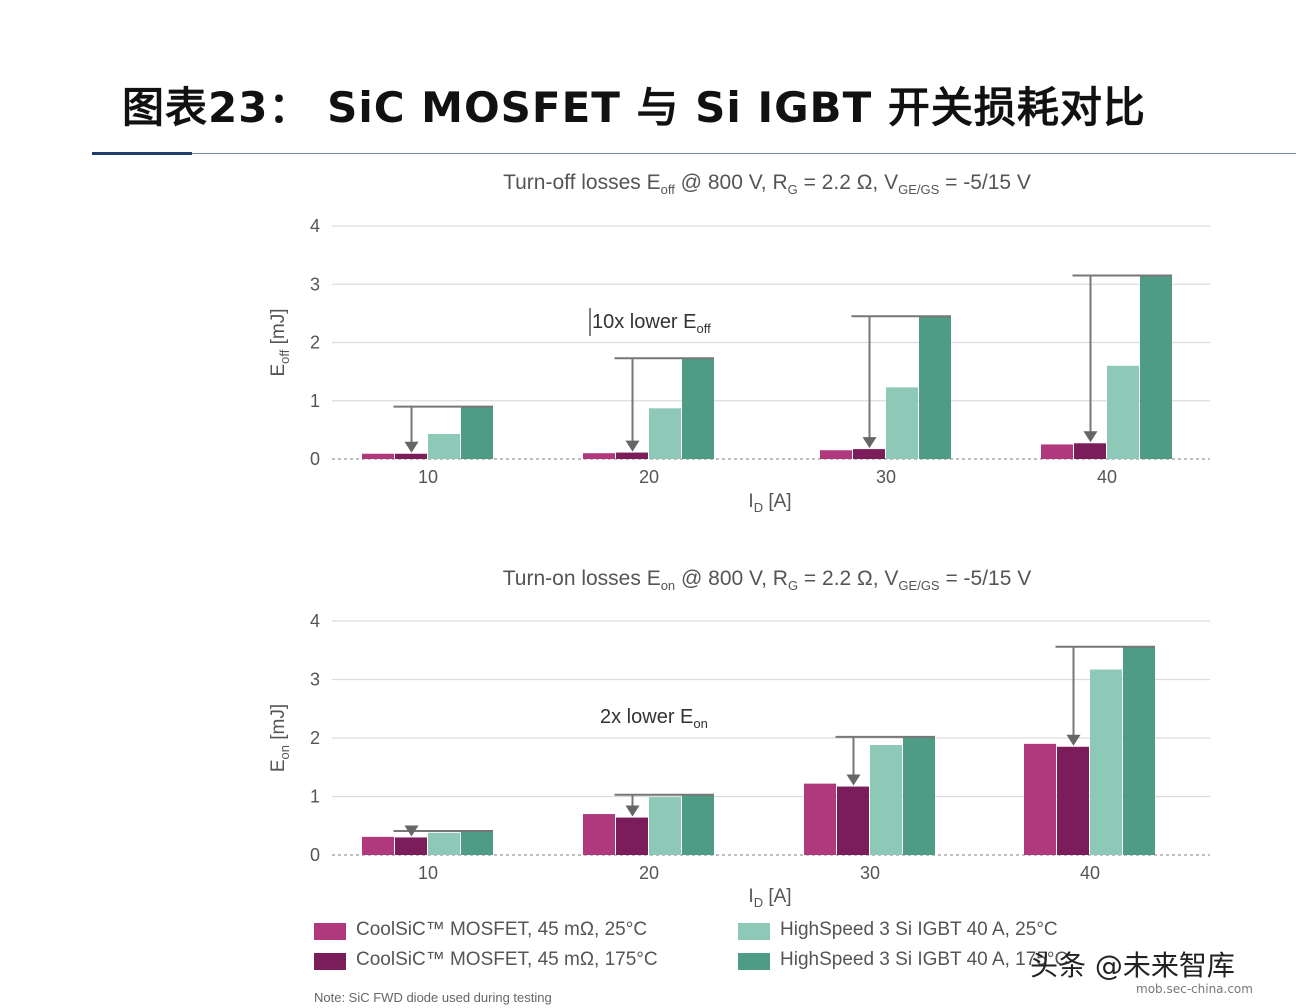 The image size is (1296, 1008). Describe the element at coordinates (502, 929) in the screenshot. I see `legend-label-sic-25: CoolSiC™ MOSFET, 45 mΩ, 25°C` at that location.